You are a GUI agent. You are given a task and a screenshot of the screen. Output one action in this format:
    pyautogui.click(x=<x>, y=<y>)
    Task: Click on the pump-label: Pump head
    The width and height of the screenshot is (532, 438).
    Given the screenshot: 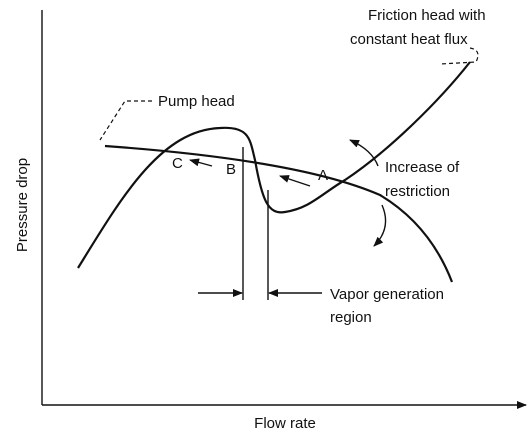 What is the action you would take?
    pyautogui.click(x=196, y=101)
    